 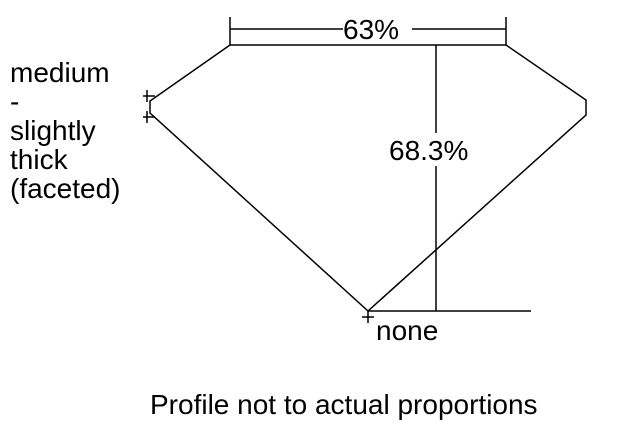 I want to click on table-percentage-label: 63%, so click(x=371, y=29).